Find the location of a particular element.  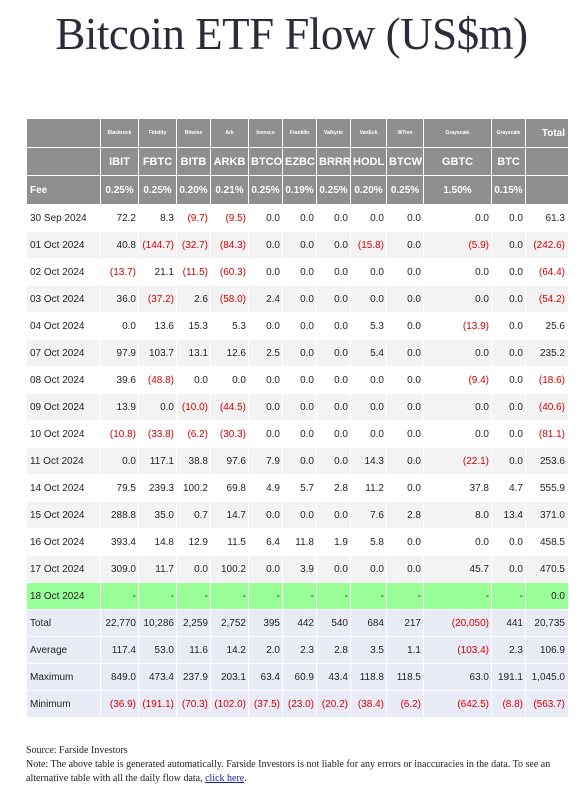

summary-value-cell: (6.2) is located at coordinates (405, 704).